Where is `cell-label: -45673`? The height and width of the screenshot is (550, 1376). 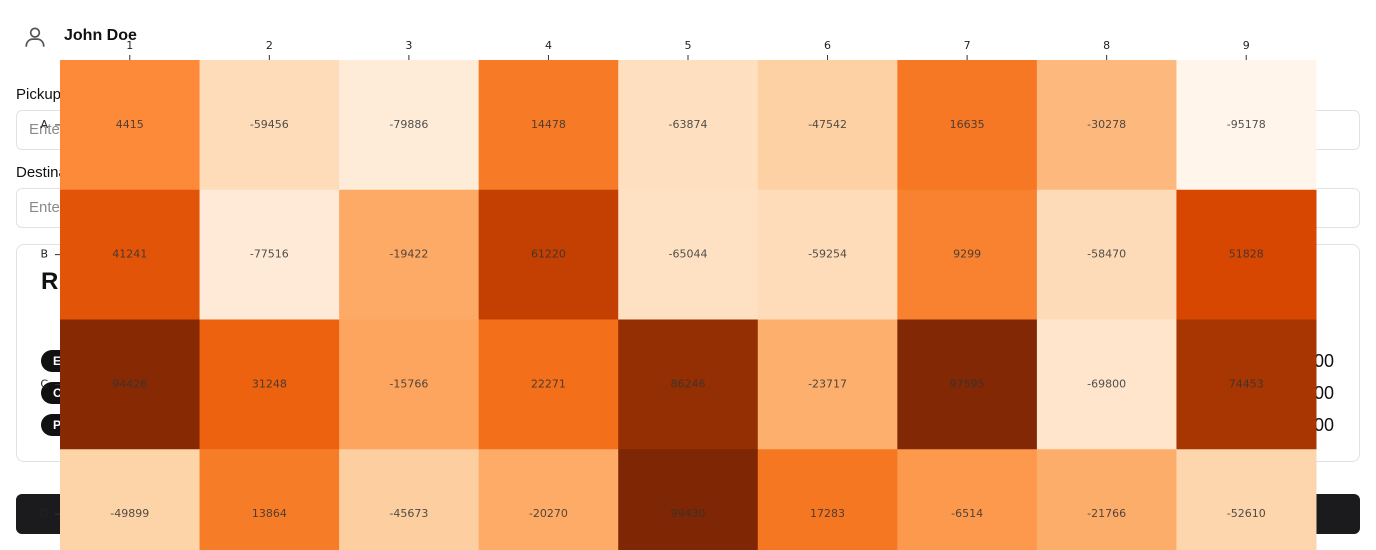 cell-label: -45673 is located at coordinates (408, 513).